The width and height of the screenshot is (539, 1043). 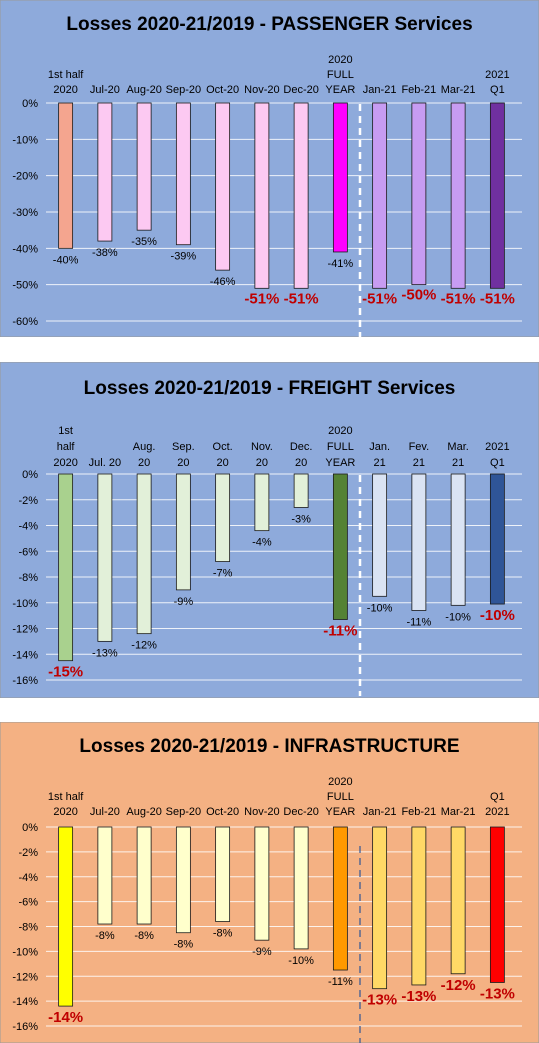 What do you see at coordinates (66, 260) in the screenshot?
I see `passenger-data-label: -40%` at bounding box center [66, 260].